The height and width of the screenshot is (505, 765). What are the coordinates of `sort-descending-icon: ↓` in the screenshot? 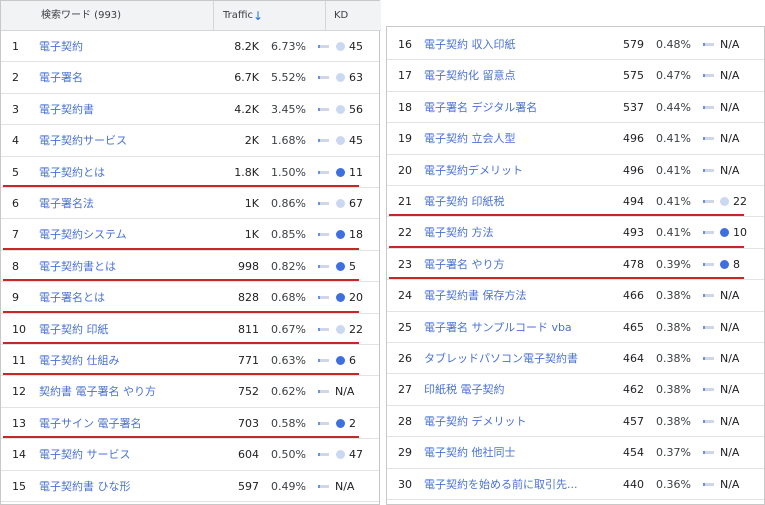 It's located at (258, 16).